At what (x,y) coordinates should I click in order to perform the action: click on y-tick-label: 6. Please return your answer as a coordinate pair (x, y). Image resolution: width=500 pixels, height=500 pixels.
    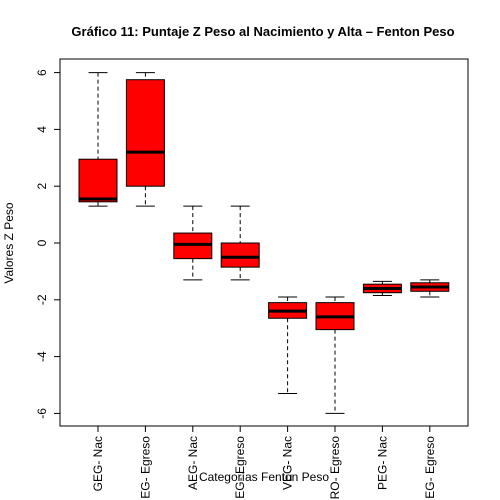
    Looking at the image, I should click on (42, 72).